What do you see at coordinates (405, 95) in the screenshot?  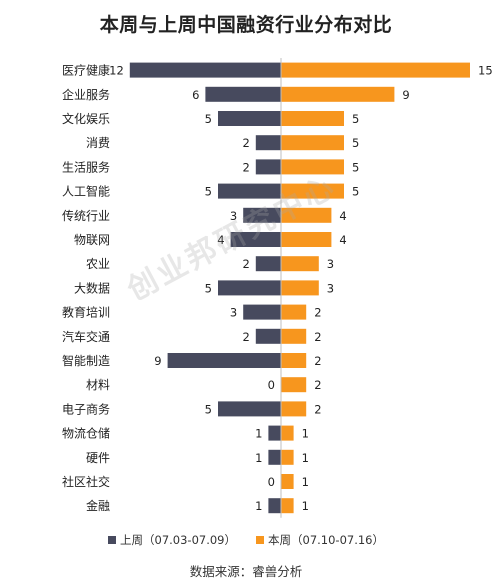 I see `value-label-this-week: 9` at bounding box center [405, 95].